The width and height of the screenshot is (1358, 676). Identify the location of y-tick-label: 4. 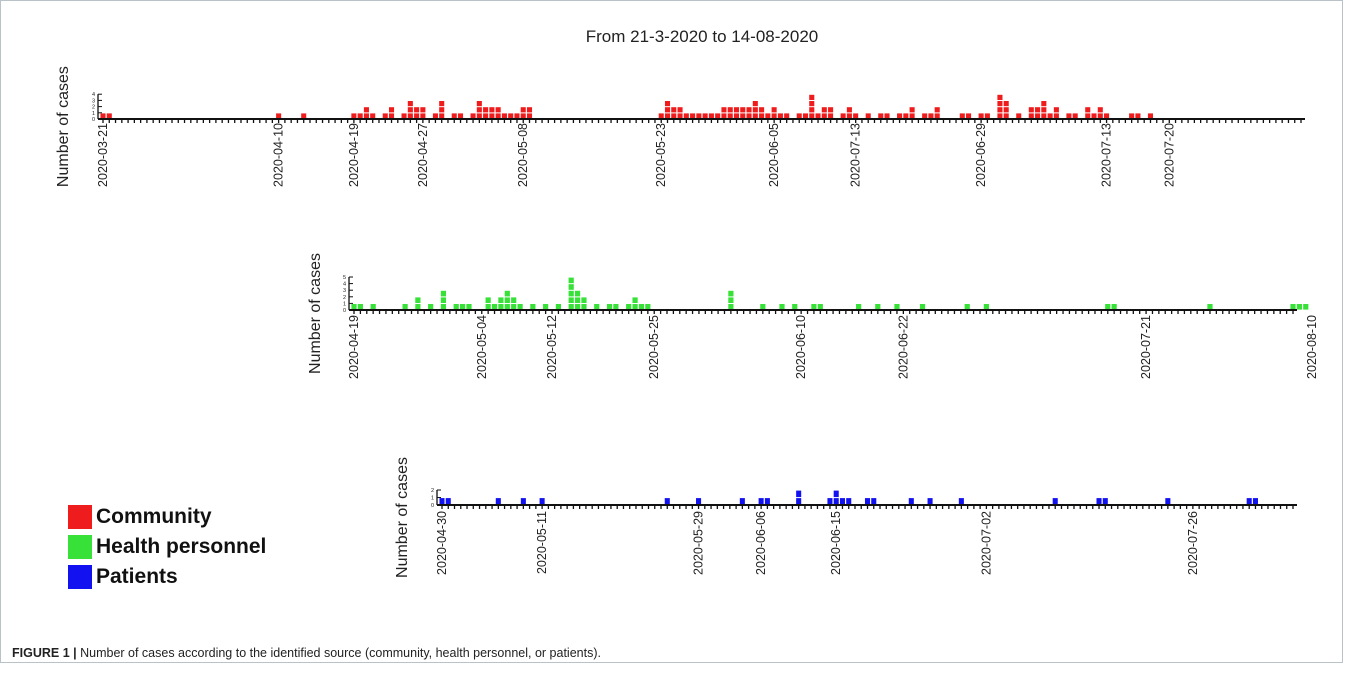
(344, 285).